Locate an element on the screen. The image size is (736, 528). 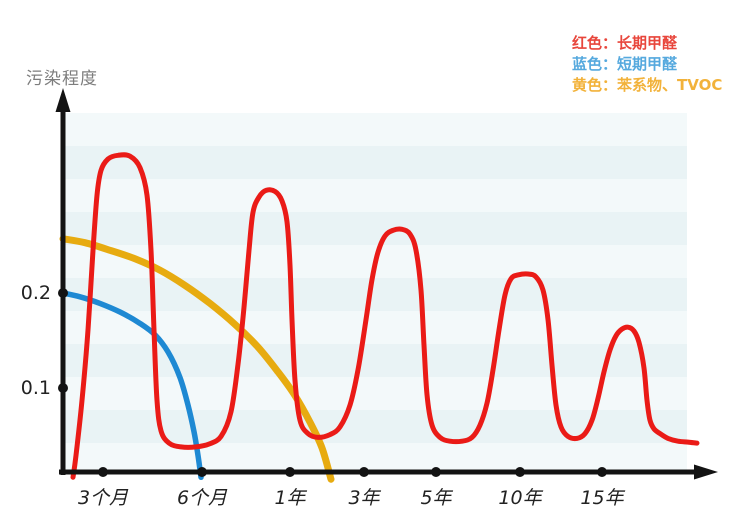
legend-item-blue-short-term: 蓝色：短期甲醛 is located at coordinates (625, 64).